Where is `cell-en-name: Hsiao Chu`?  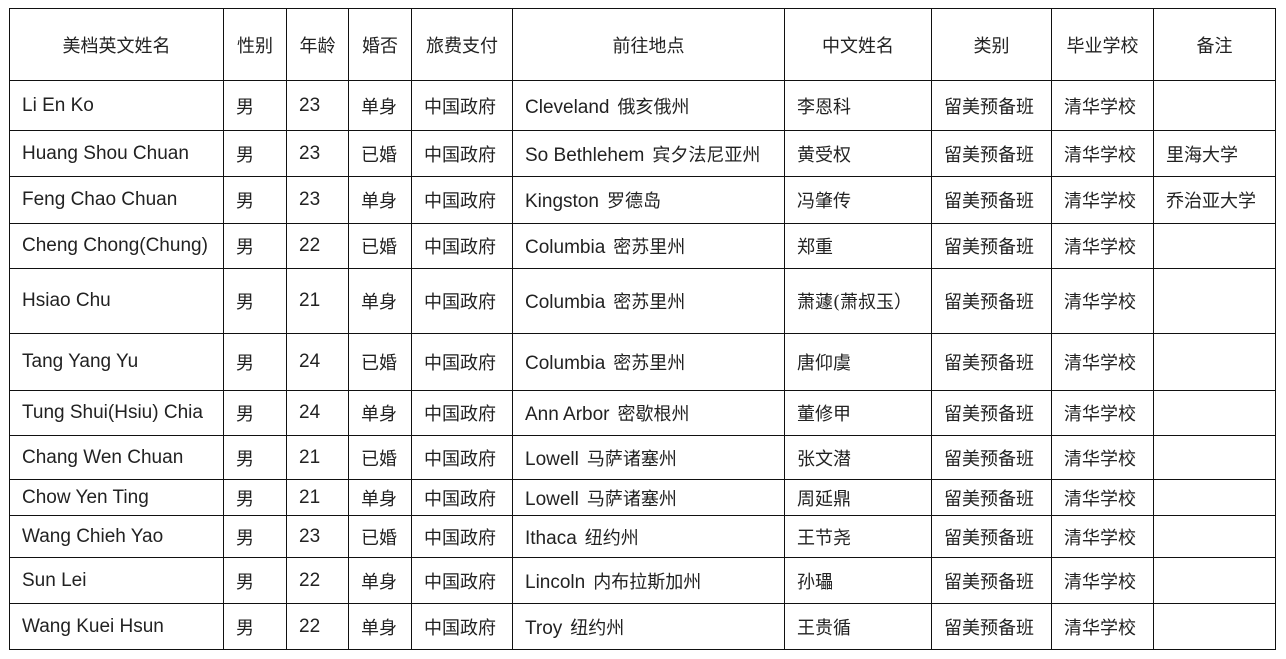
cell-en-name: Hsiao Chu is located at coordinates (116, 301).